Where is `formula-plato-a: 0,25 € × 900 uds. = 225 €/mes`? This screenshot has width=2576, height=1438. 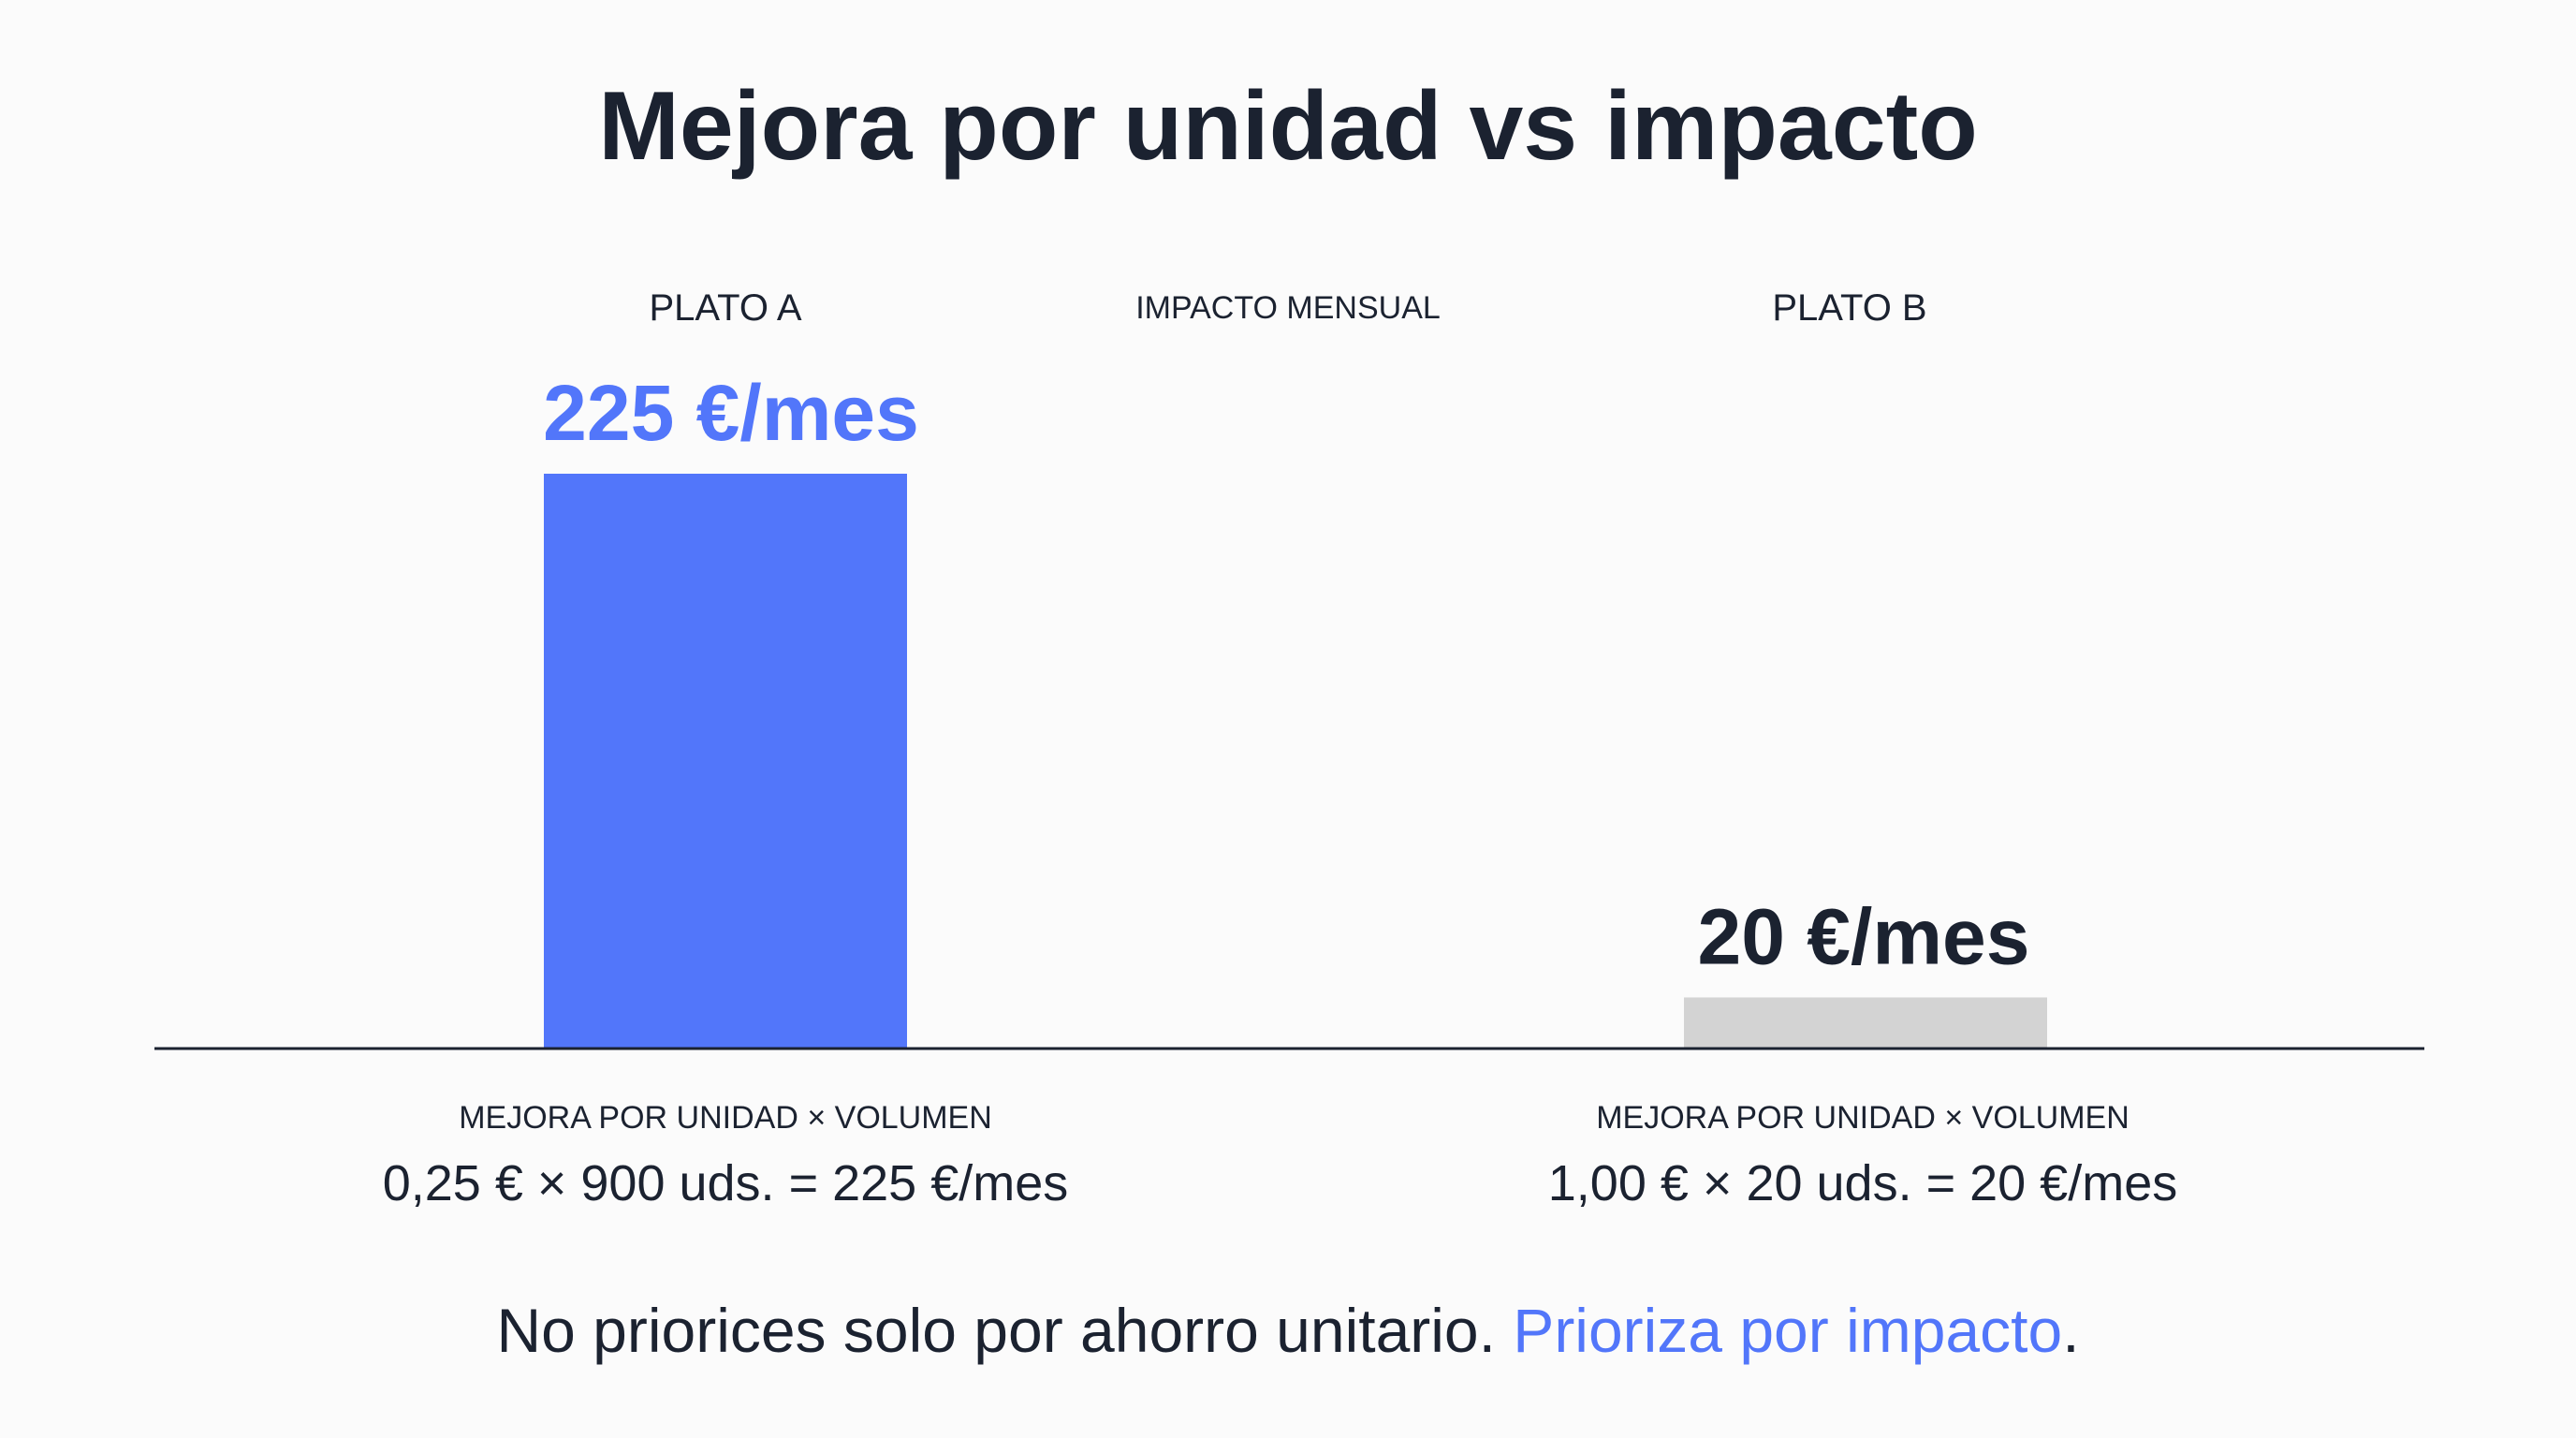 formula-plato-a: 0,25 € × 900 uds. = 225 €/mes is located at coordinates (726, 1183).